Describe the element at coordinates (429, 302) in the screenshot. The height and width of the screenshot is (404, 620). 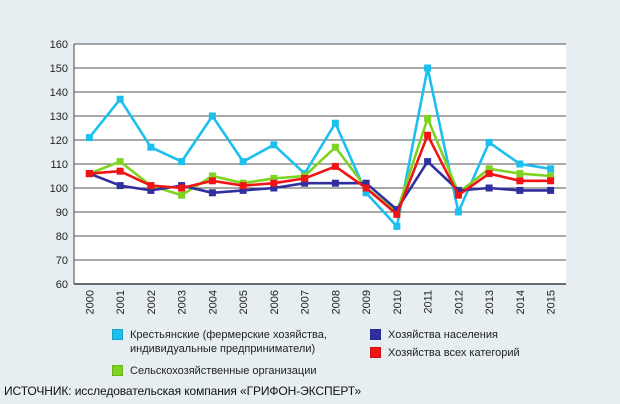
I see `x-tick-label: 2011` at that location.